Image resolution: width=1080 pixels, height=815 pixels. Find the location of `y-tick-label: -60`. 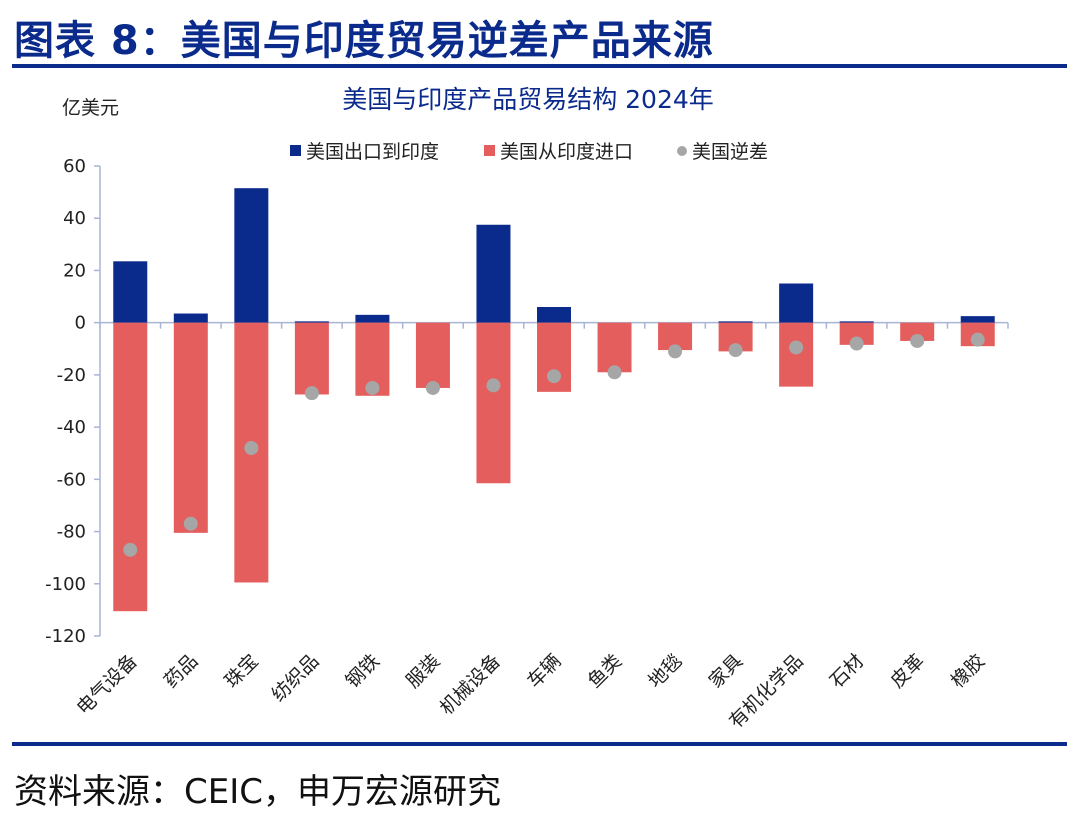

y-tick-label: -60 is located at coordinates (71, 479).